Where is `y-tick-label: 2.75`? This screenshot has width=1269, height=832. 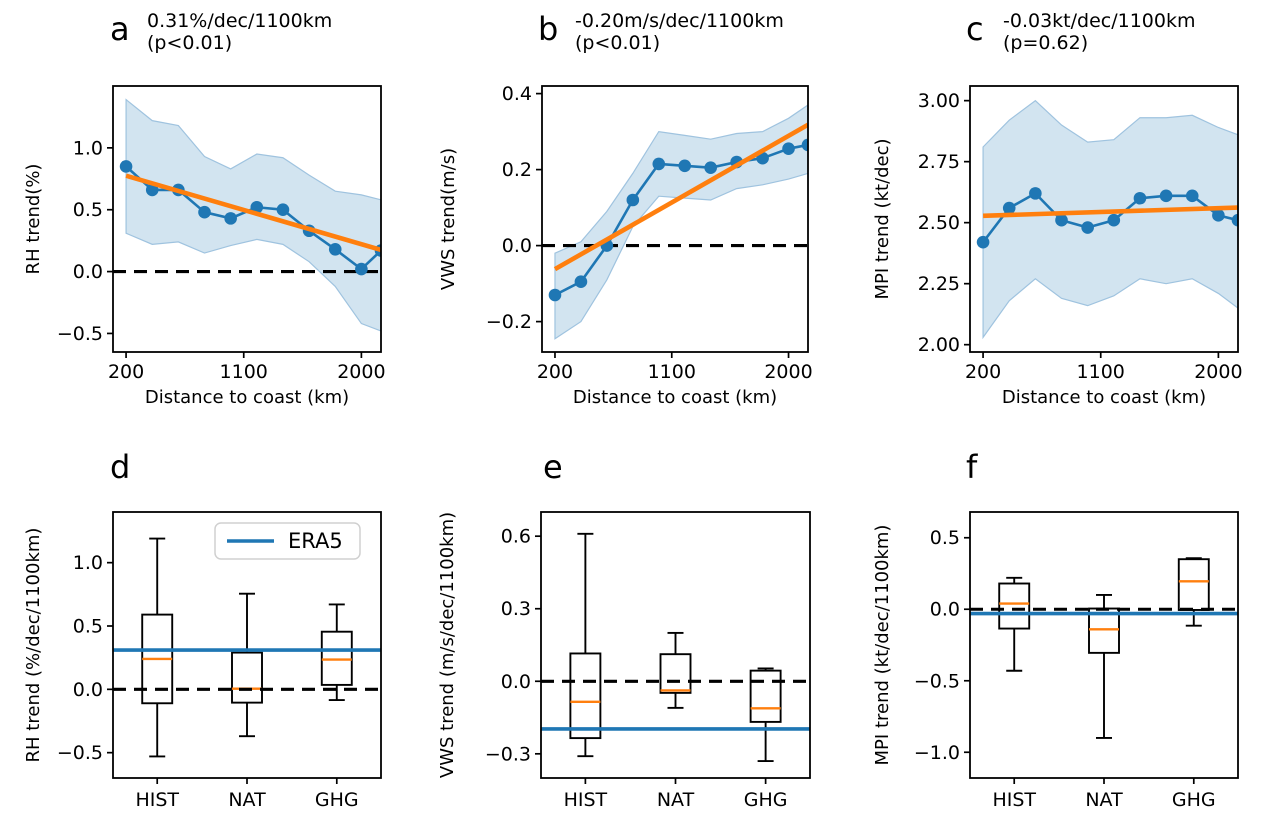
y-tick-label: 2.75 is located at coordinates (939, 162).